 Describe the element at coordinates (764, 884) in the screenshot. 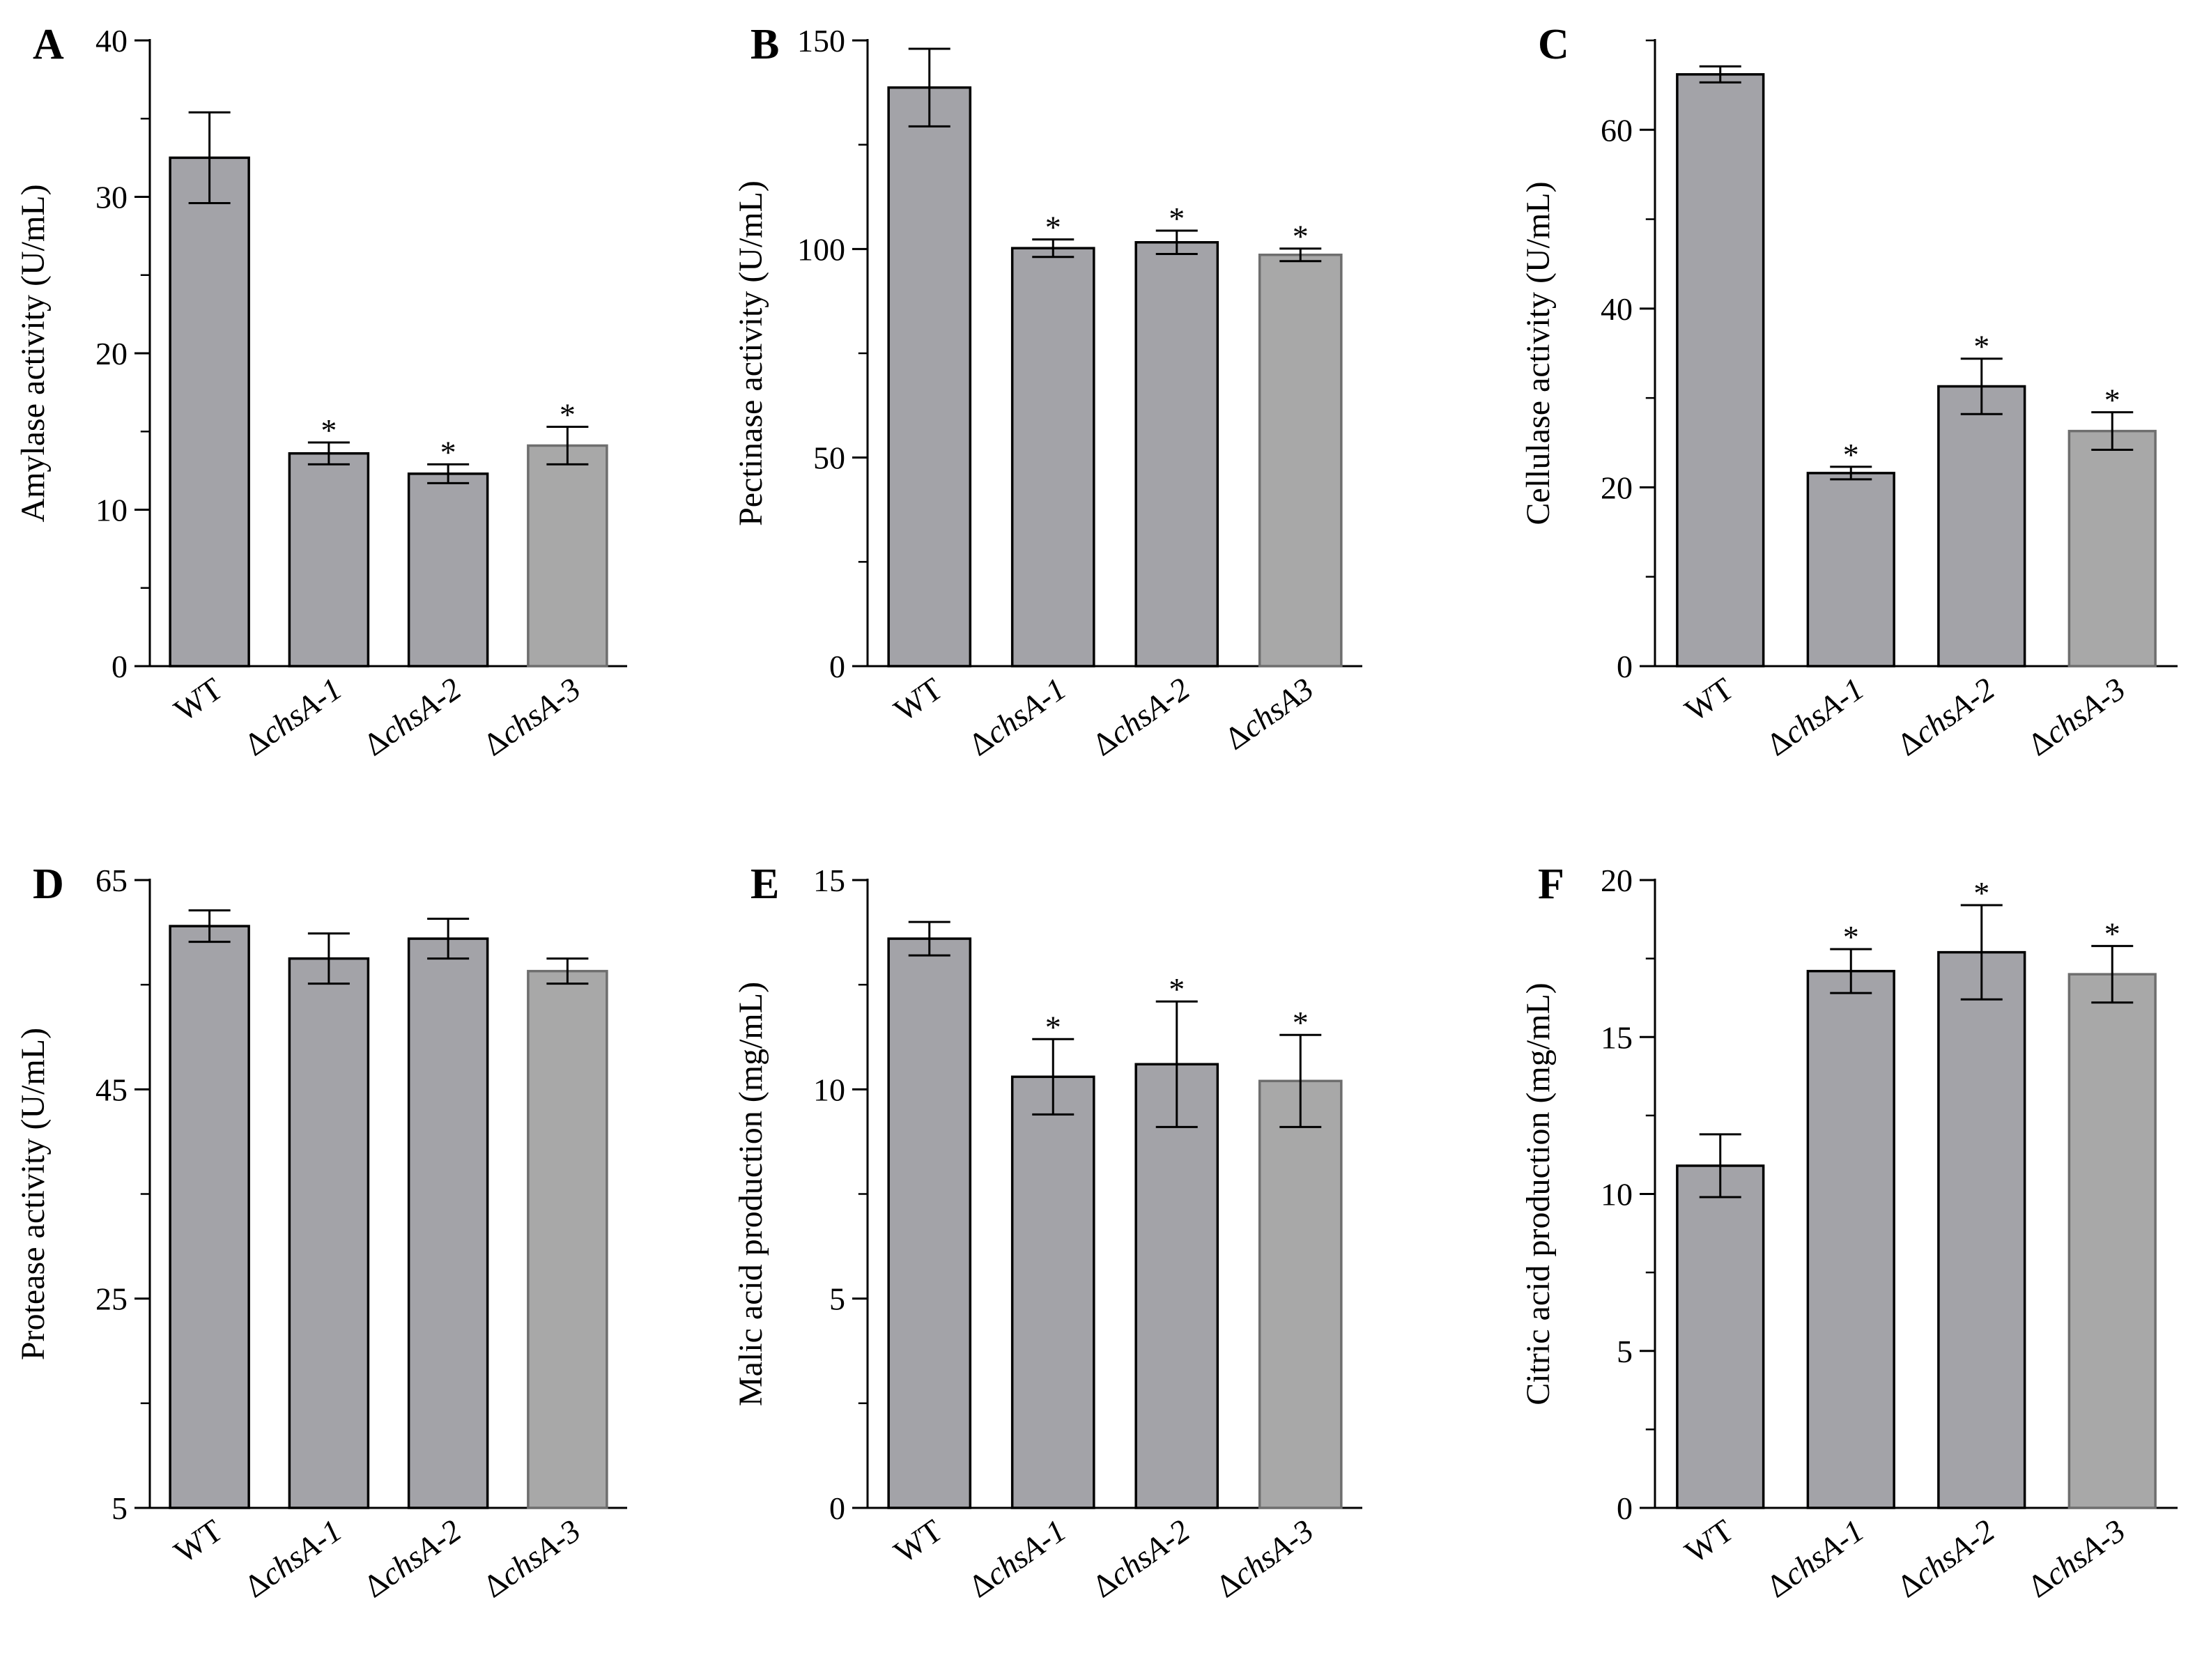

I see `panel-letter: E` at that location.